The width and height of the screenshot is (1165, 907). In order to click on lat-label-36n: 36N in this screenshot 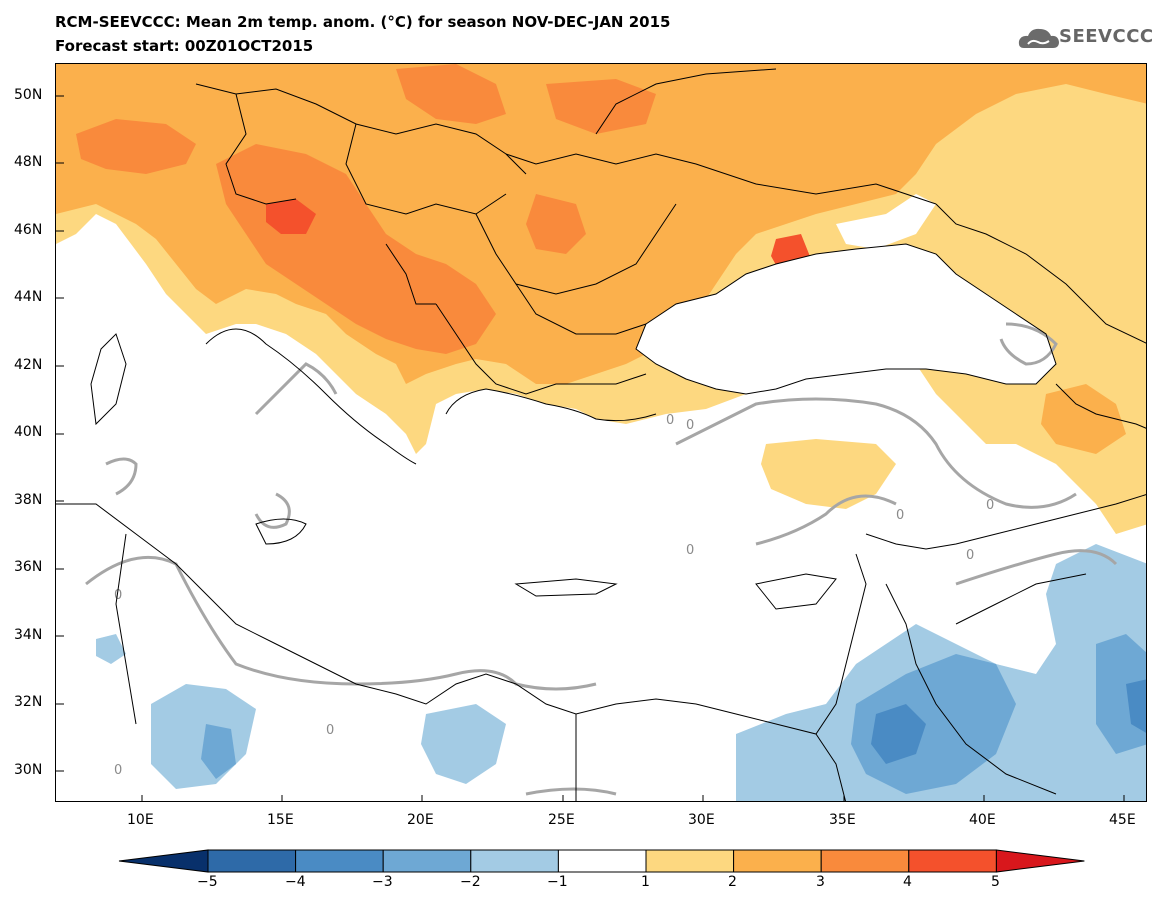, I will do `click(28, 567)`.